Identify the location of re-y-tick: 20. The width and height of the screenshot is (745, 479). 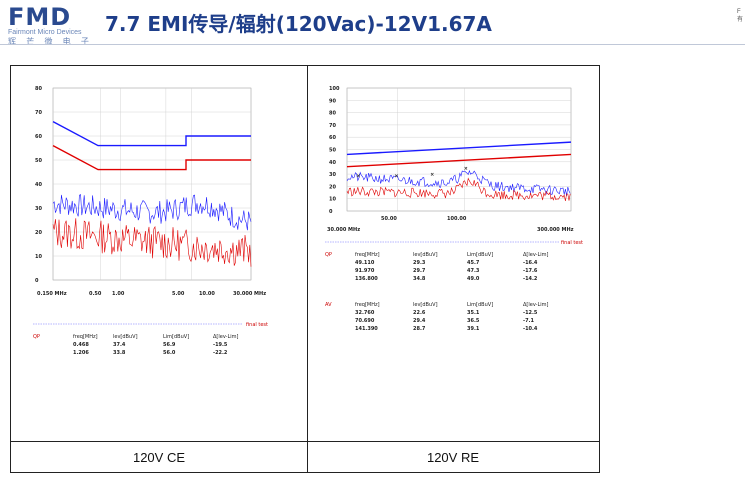
(332, 187).